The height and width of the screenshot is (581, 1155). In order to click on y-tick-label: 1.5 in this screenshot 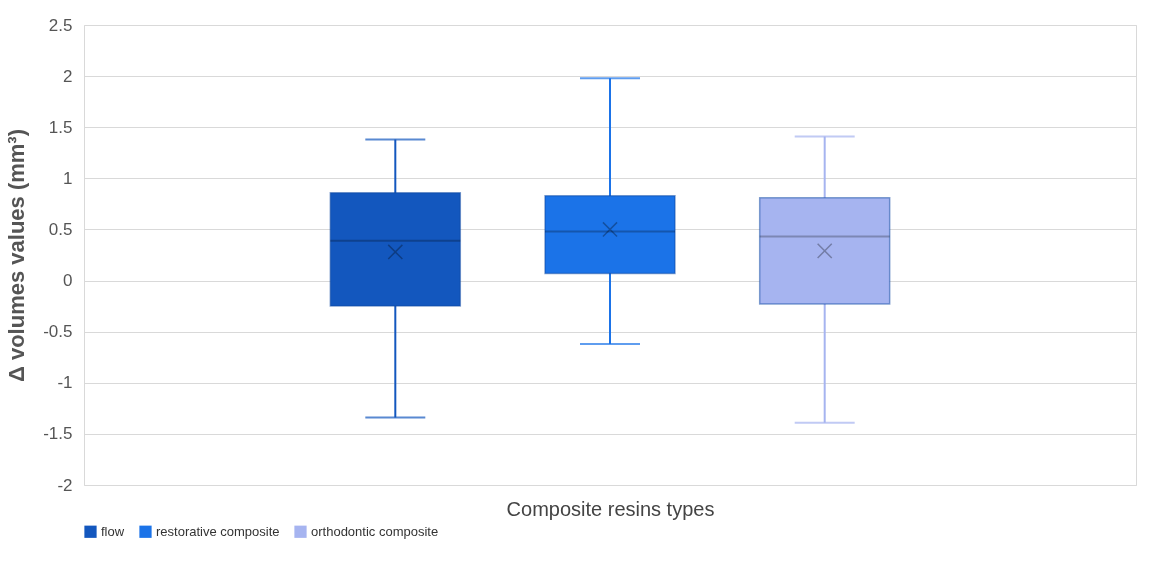, I will do `click(60, 127)`.